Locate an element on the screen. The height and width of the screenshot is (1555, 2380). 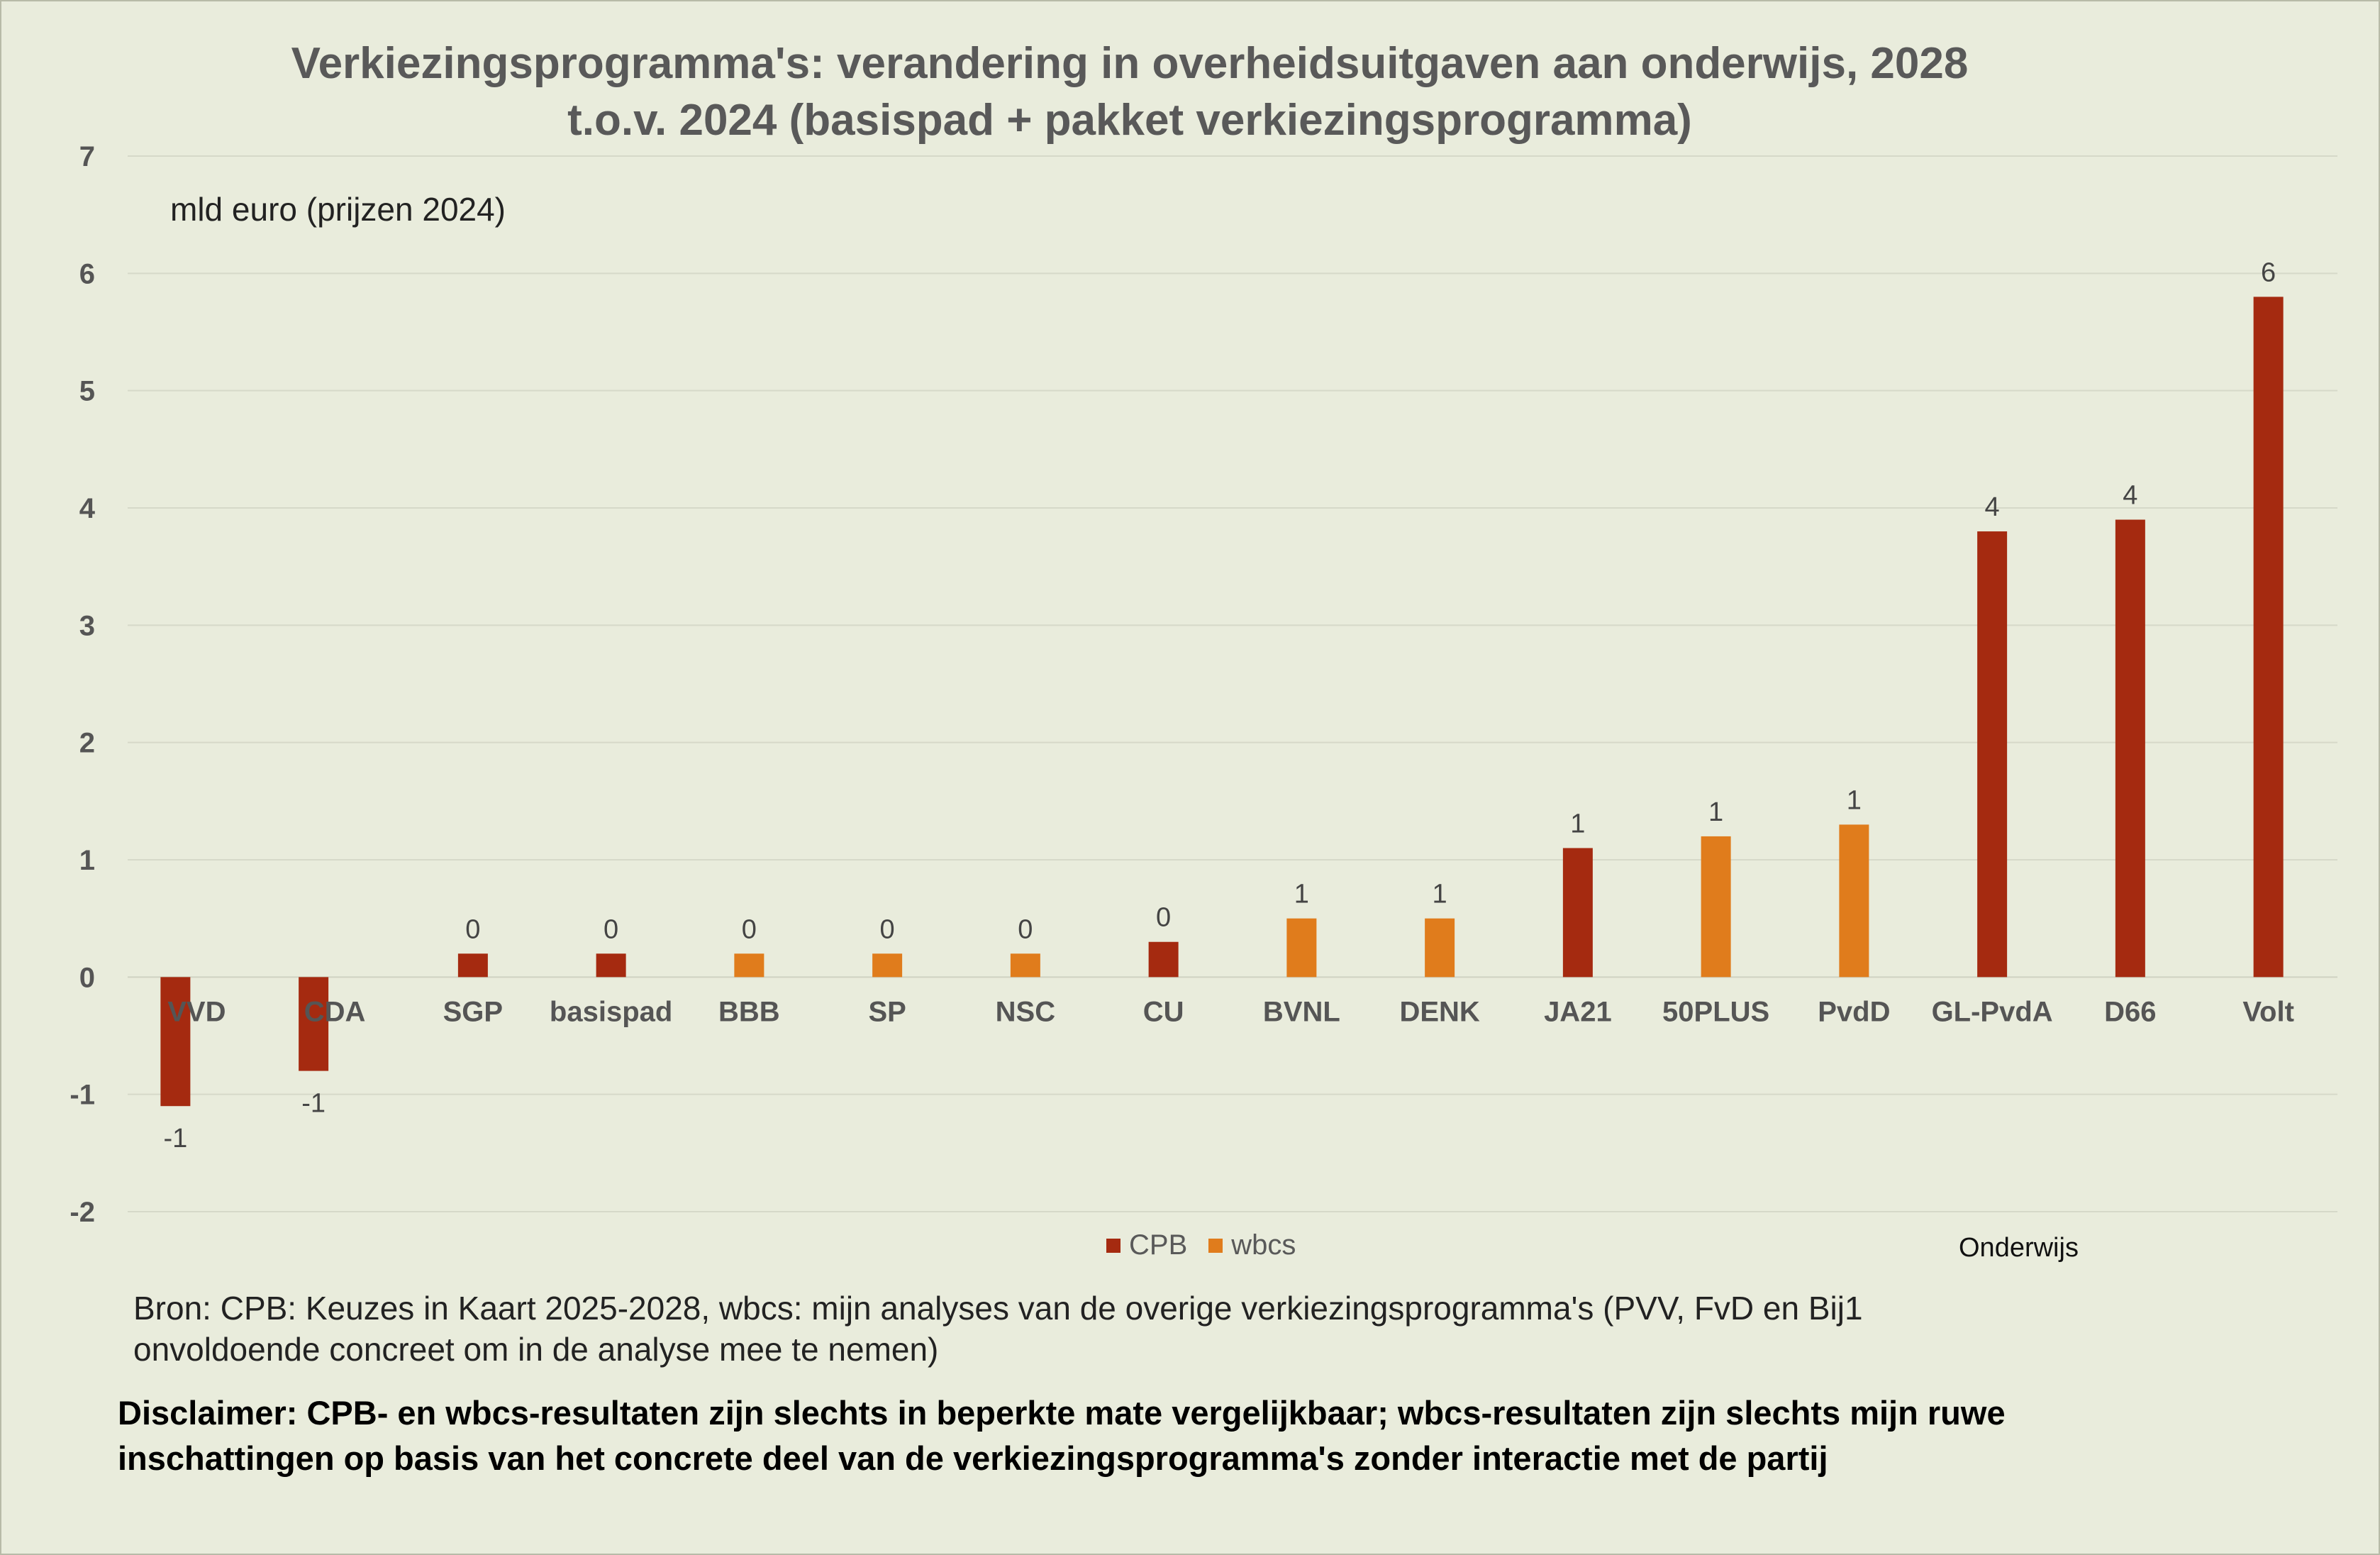
data-label-pvdd: 1 is located at coordinates (1855, 800).